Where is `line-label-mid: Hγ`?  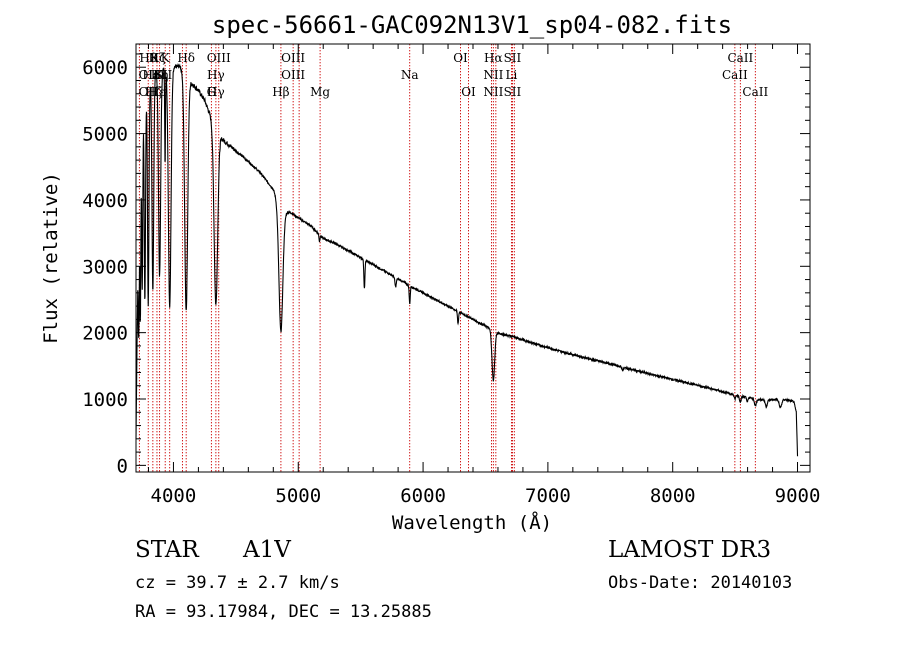 line-label-mid: Hγ is located at coordinates (216, 75).